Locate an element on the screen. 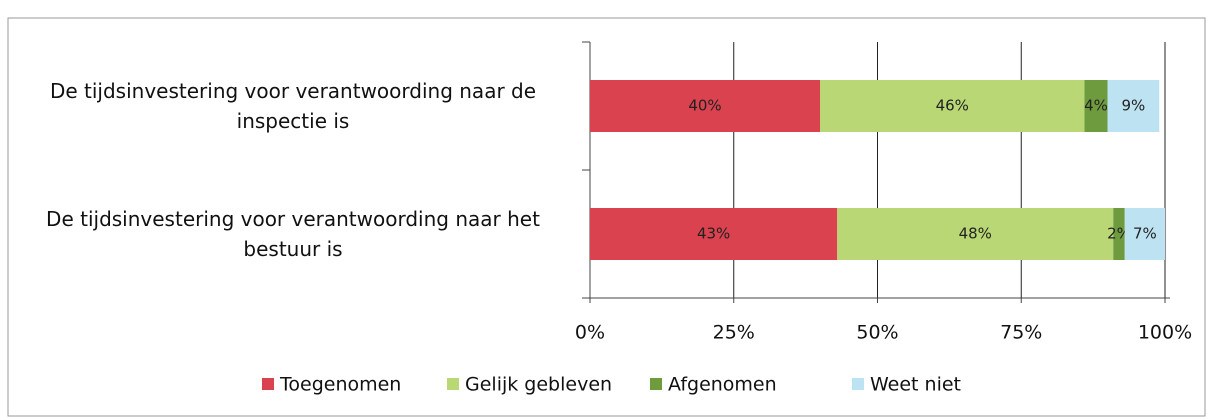 This screenshot has width=1214, height=420. data-label: 7% is located at coordinates (1145, 234).